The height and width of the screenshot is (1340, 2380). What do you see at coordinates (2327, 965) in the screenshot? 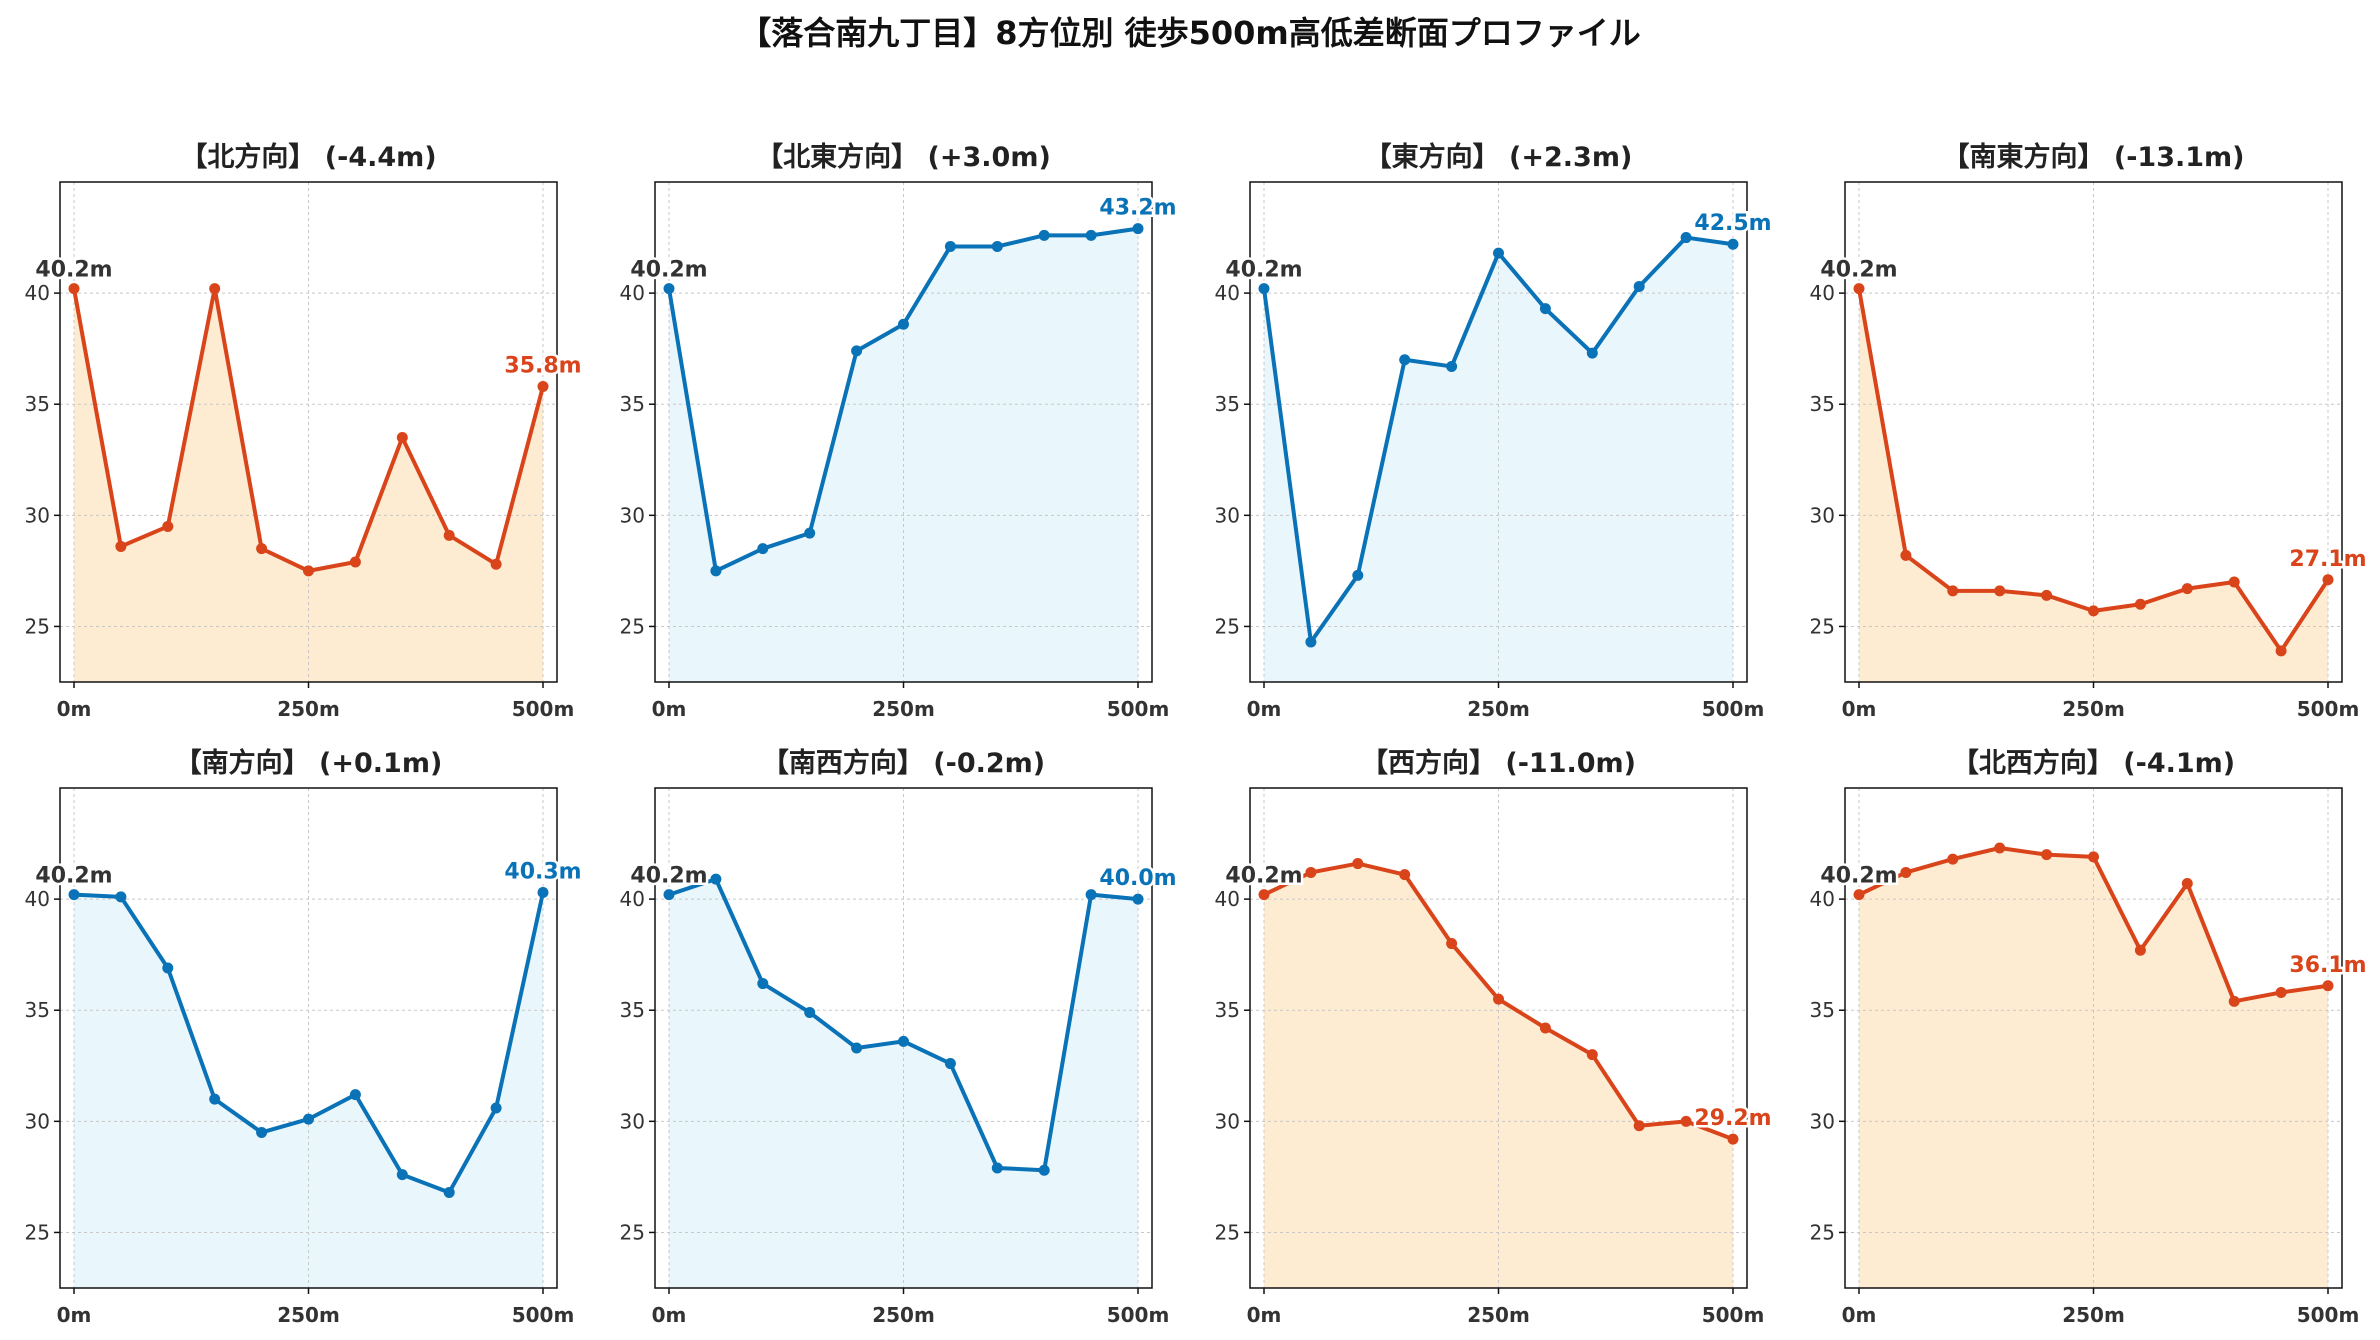
I see `end-elevation-label: 36.1m` at bounding box center [2327, 965].